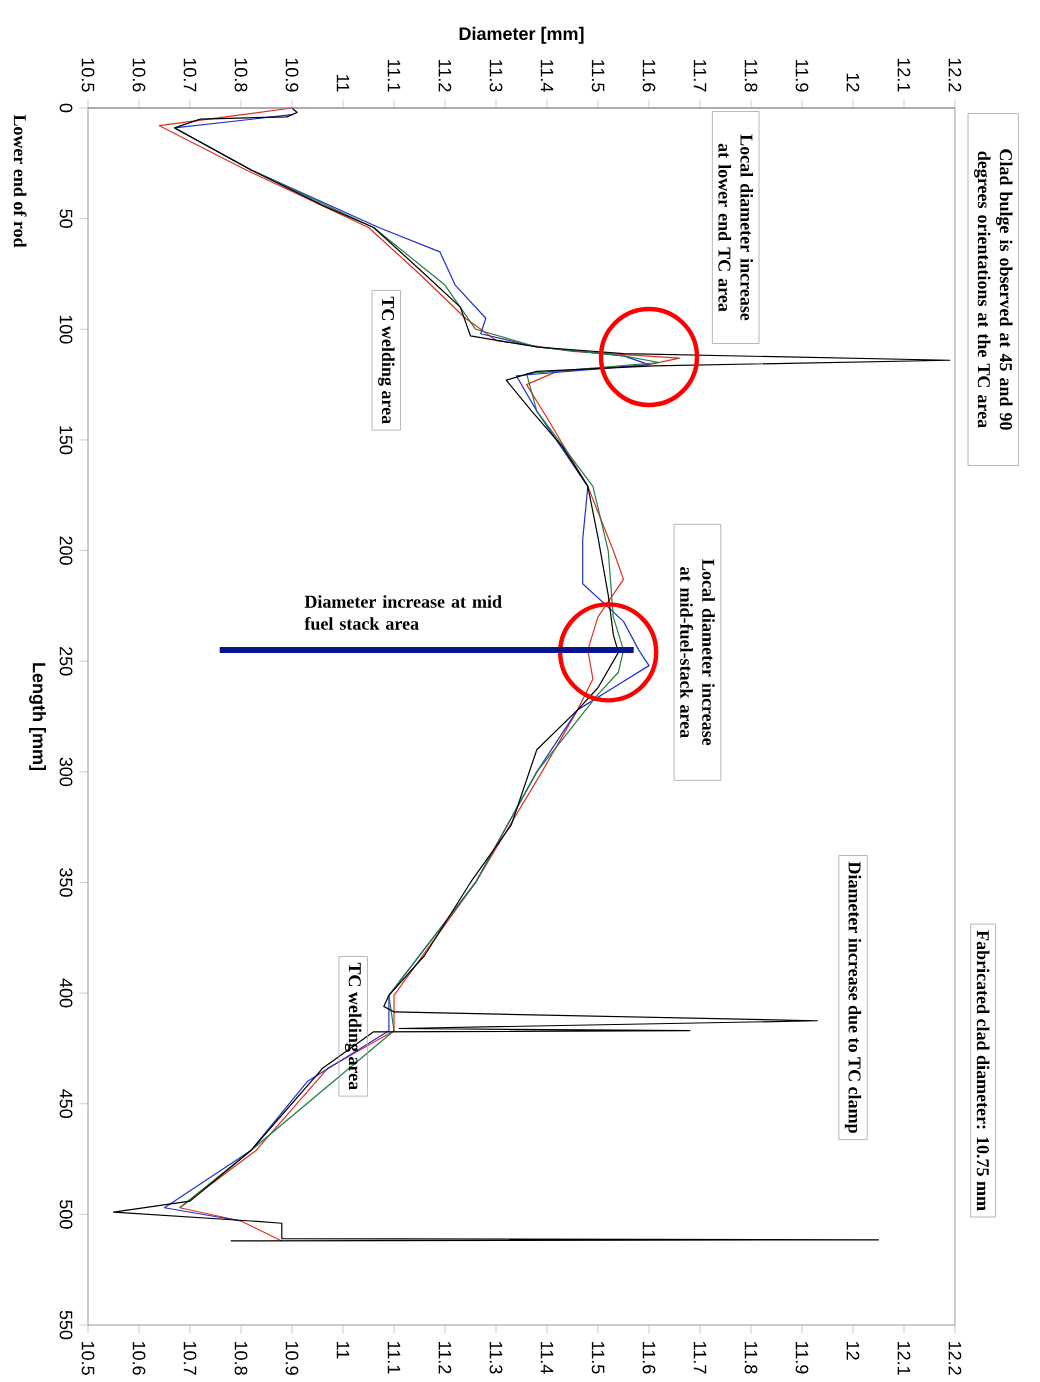  Describe the element at coordinates (853, 1351) in the screenshot. I see `x2-tick-label: 12` at that location.